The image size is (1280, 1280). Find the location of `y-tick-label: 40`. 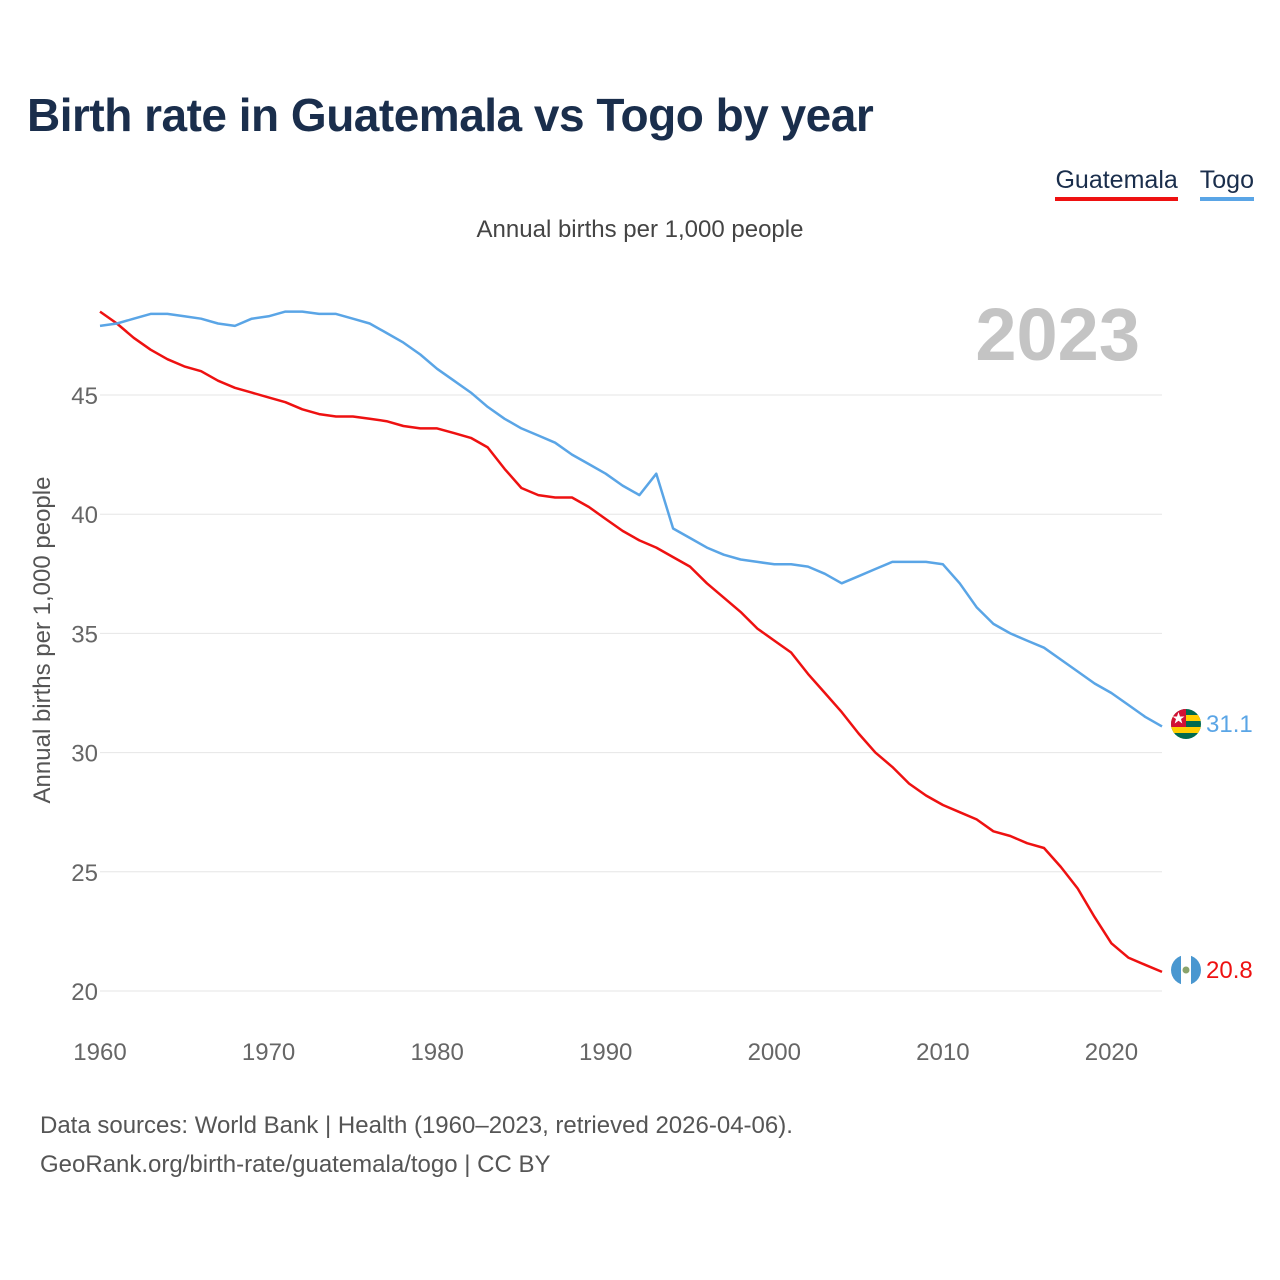

y-tick-label: 40 is located at coordinates (84, 515).